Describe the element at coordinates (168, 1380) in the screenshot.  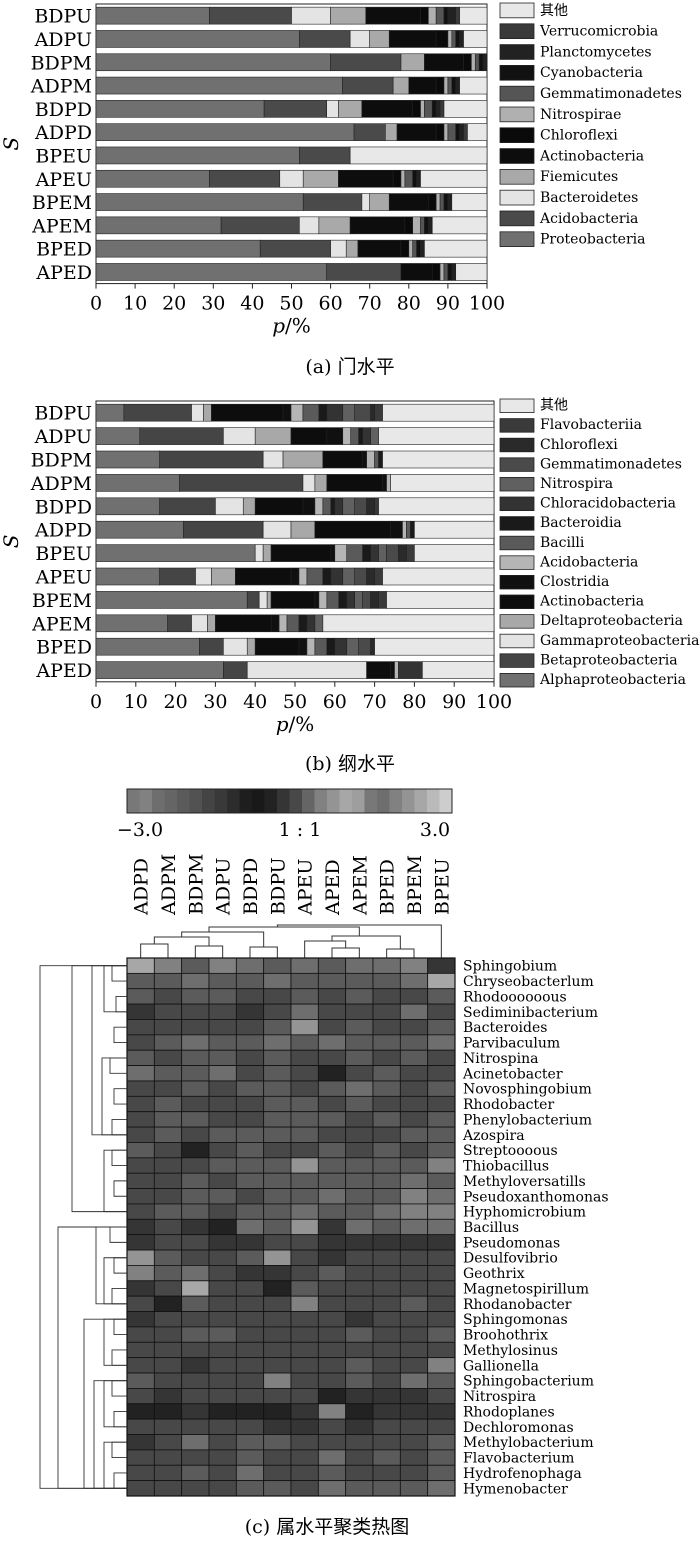
I see `heatmap-cell-sphingobacterium-adpm` at that location.